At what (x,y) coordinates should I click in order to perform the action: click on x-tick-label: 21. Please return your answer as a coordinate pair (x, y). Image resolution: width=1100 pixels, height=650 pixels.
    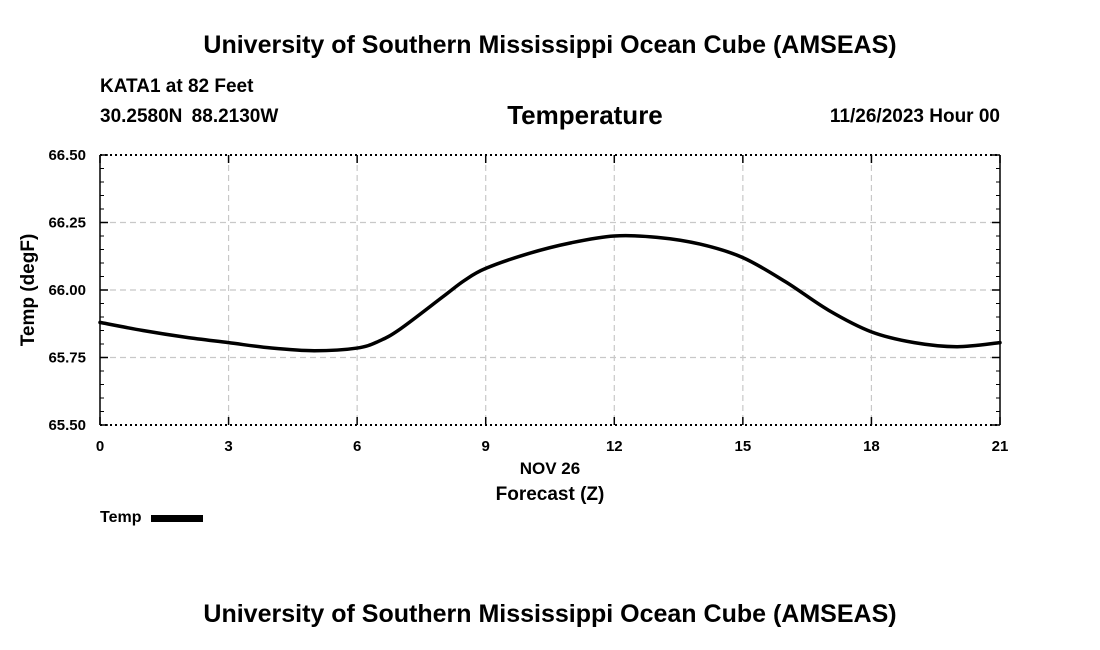
    Looking at the image, I should click on (1000, 446).